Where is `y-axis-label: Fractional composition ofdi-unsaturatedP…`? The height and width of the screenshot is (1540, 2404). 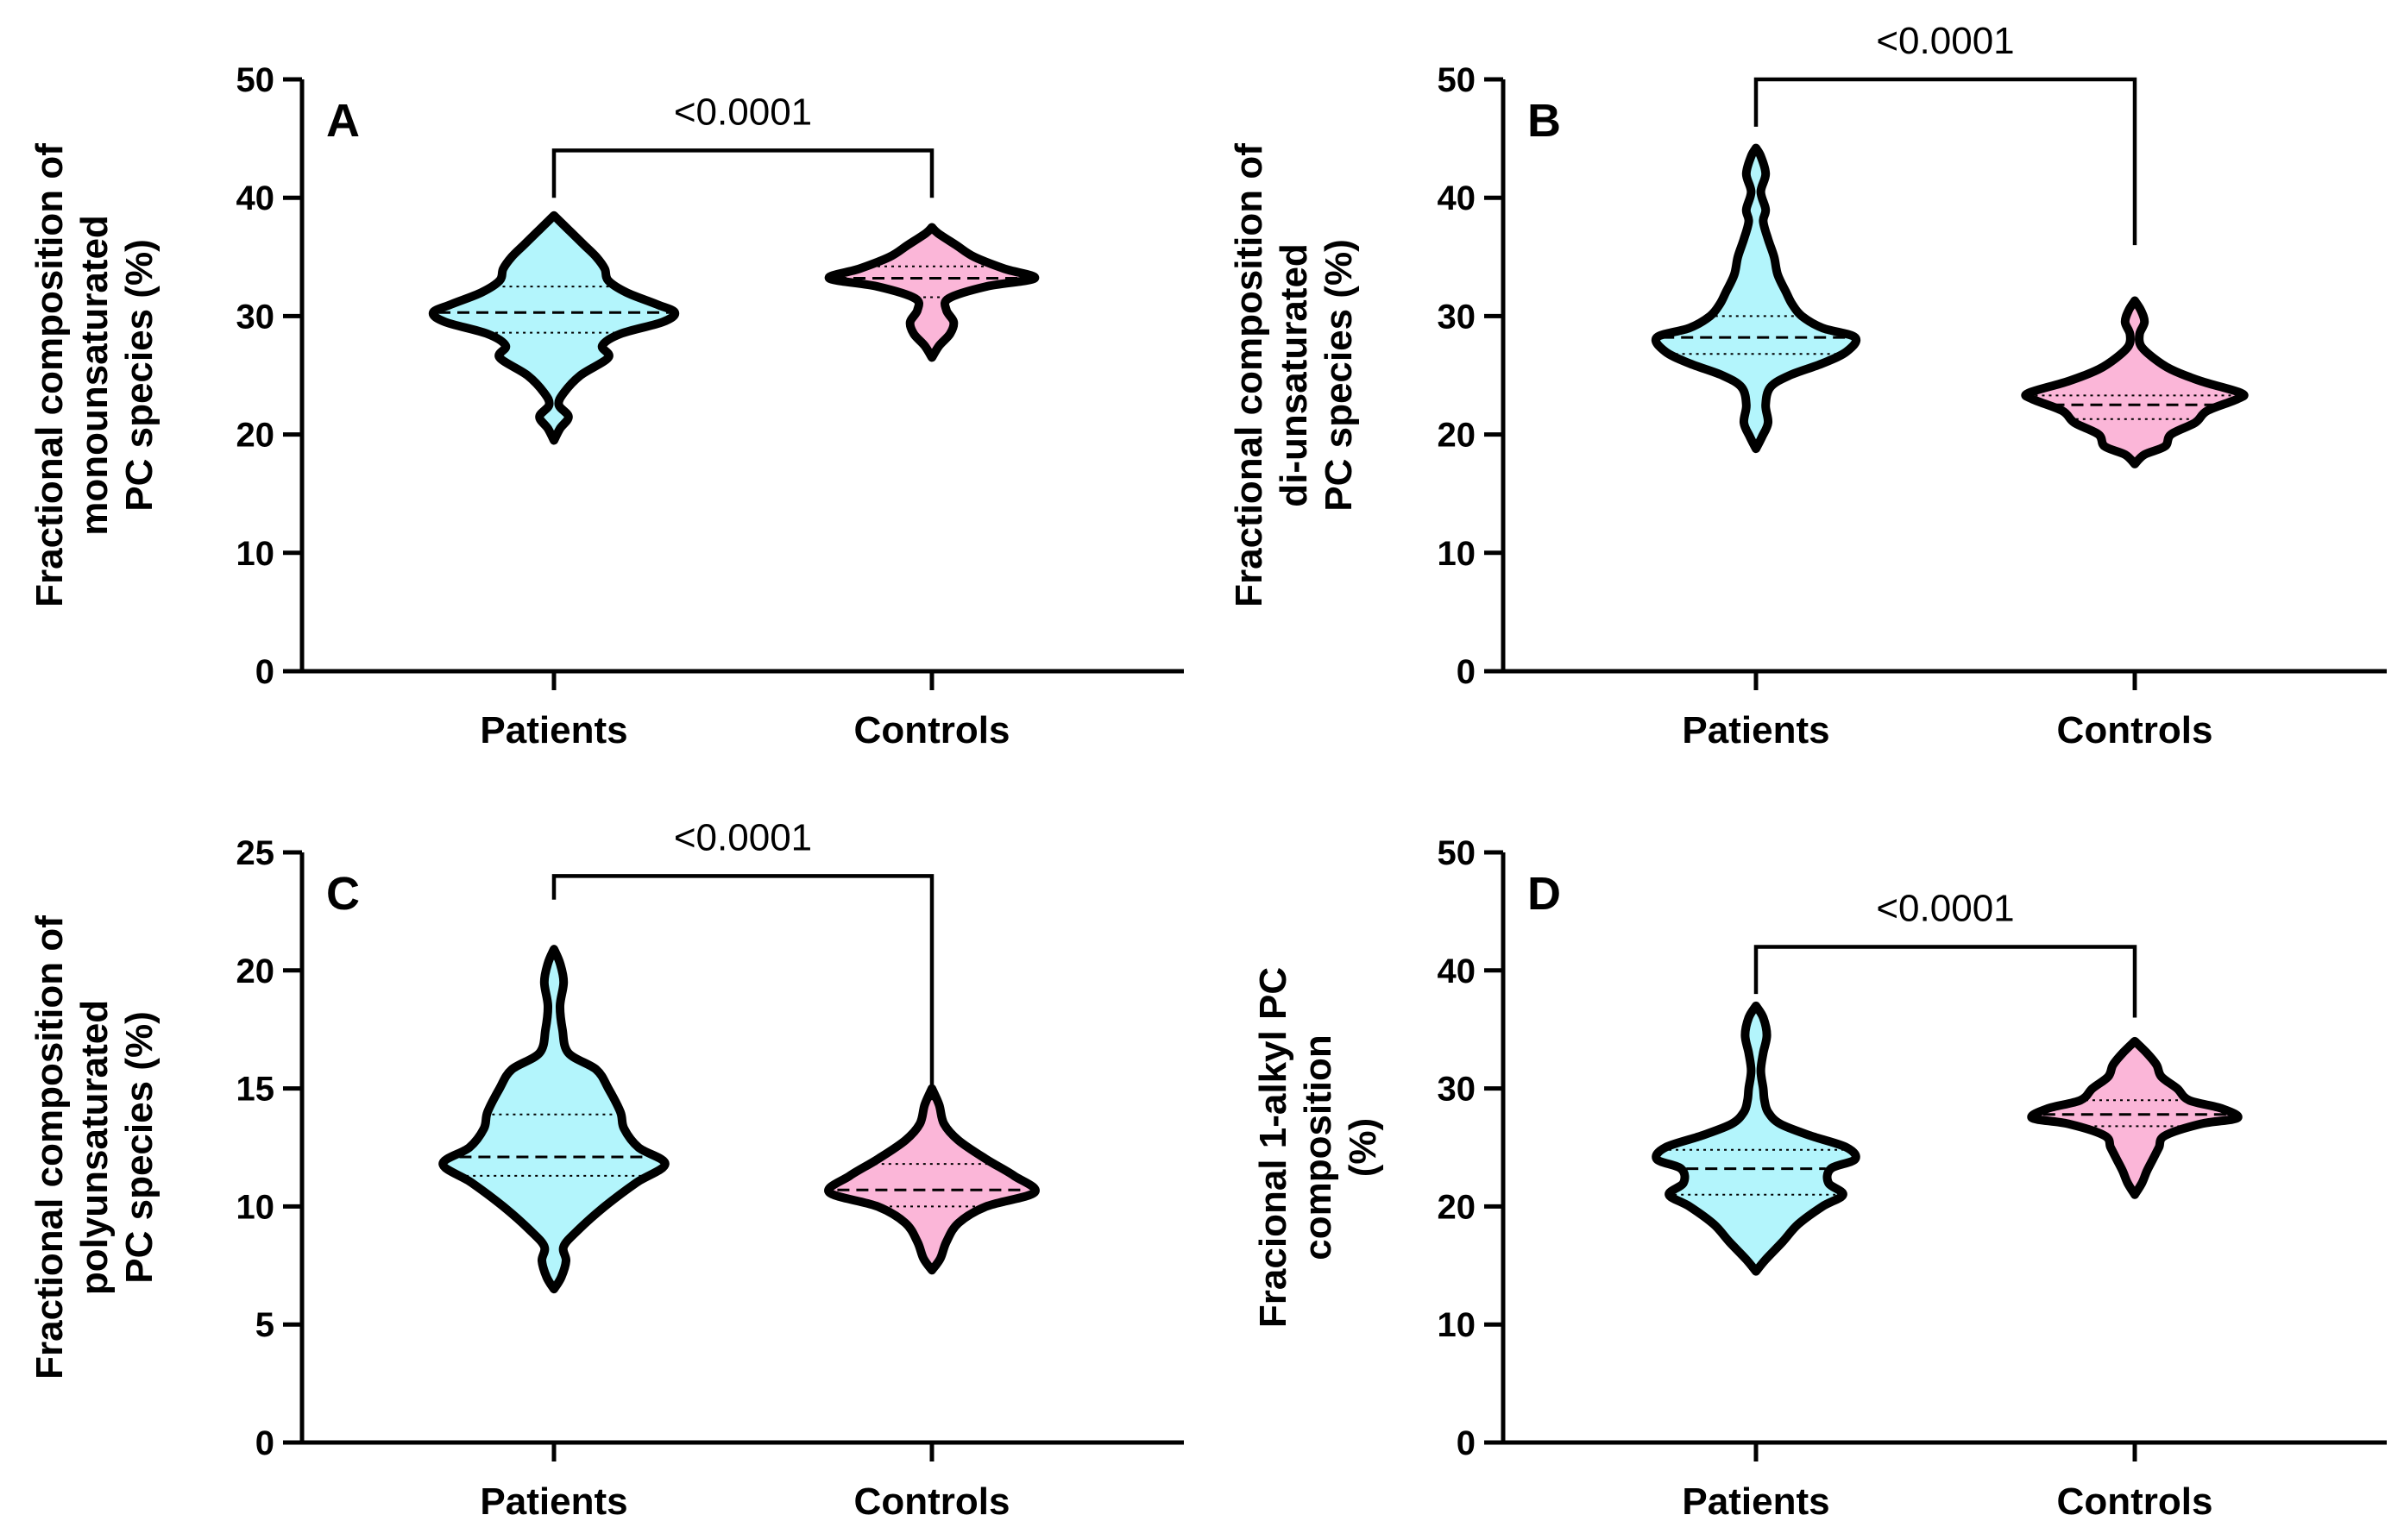 y-axis-label: Fractional composition ofdi-unsaturatedP… is located at coordinates (1294, 375).